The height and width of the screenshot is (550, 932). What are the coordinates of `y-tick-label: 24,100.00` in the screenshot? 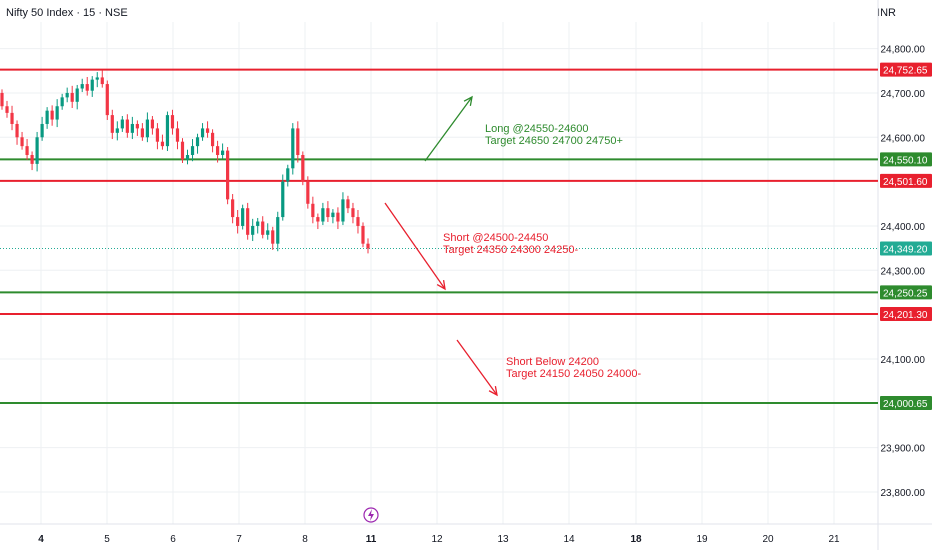 It's located at (903, 360).